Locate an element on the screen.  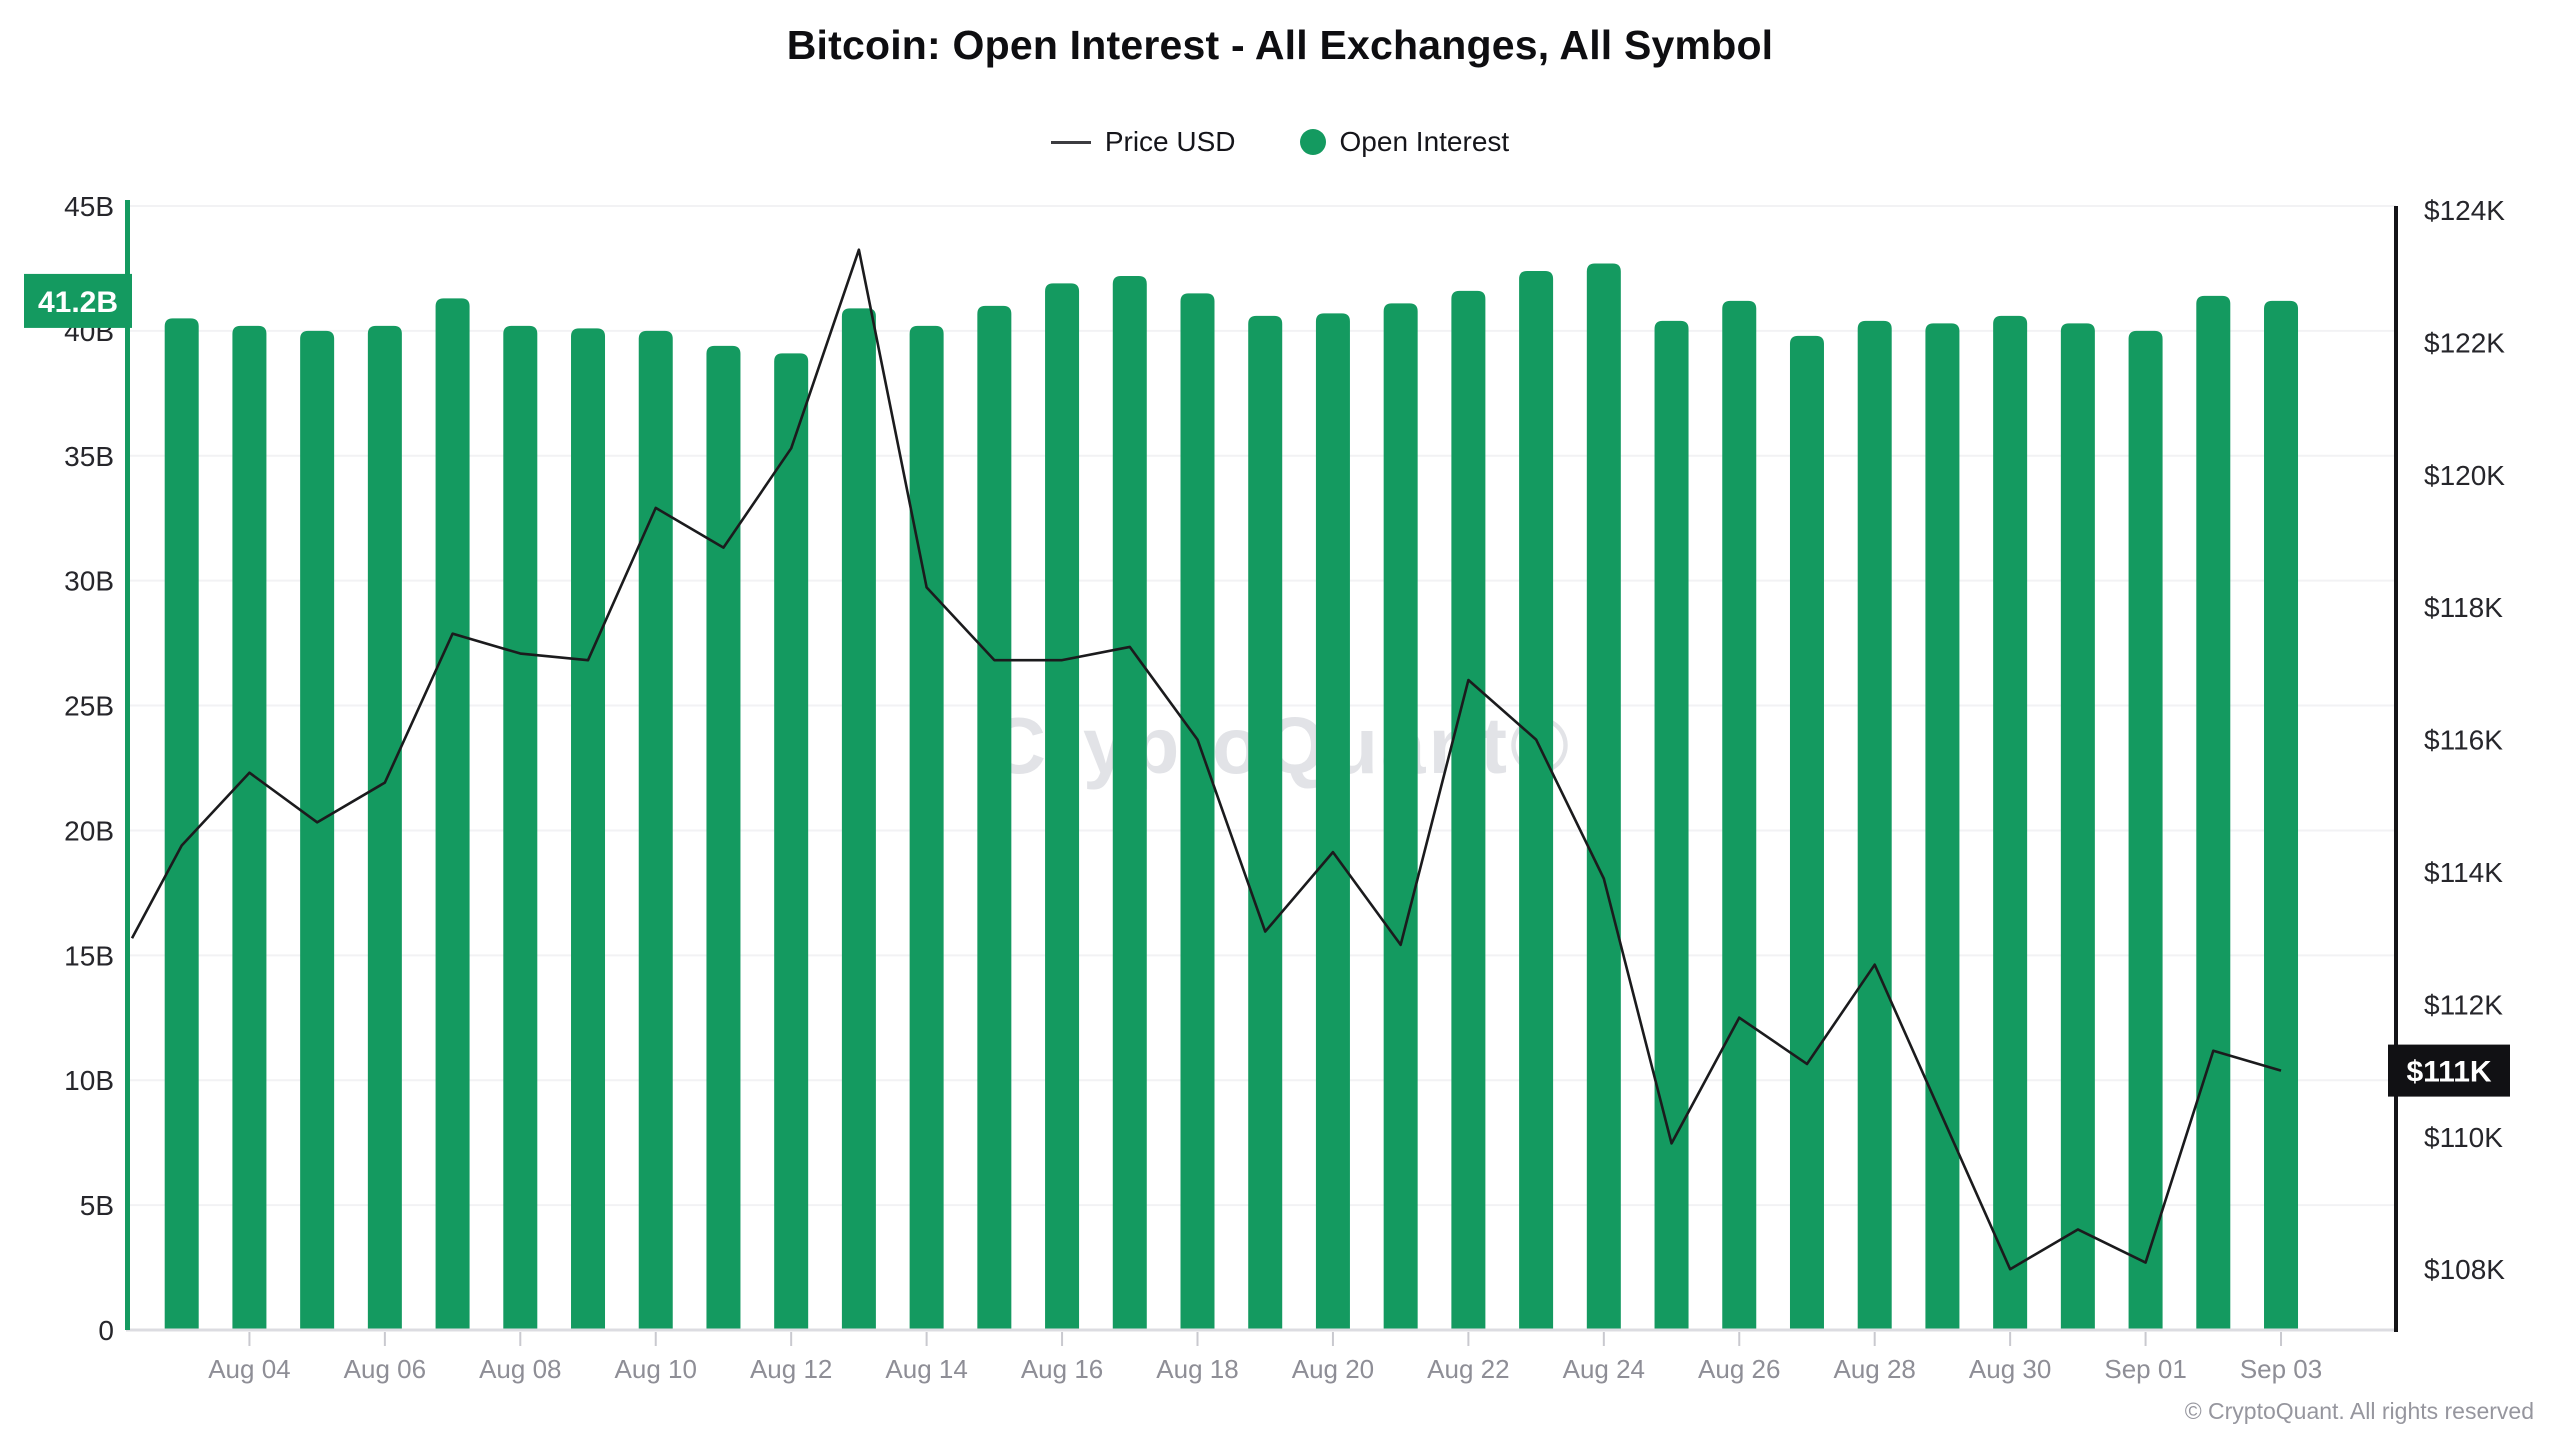
right-axis-tick-label: $110K is located at coordinates (2463, 1137).